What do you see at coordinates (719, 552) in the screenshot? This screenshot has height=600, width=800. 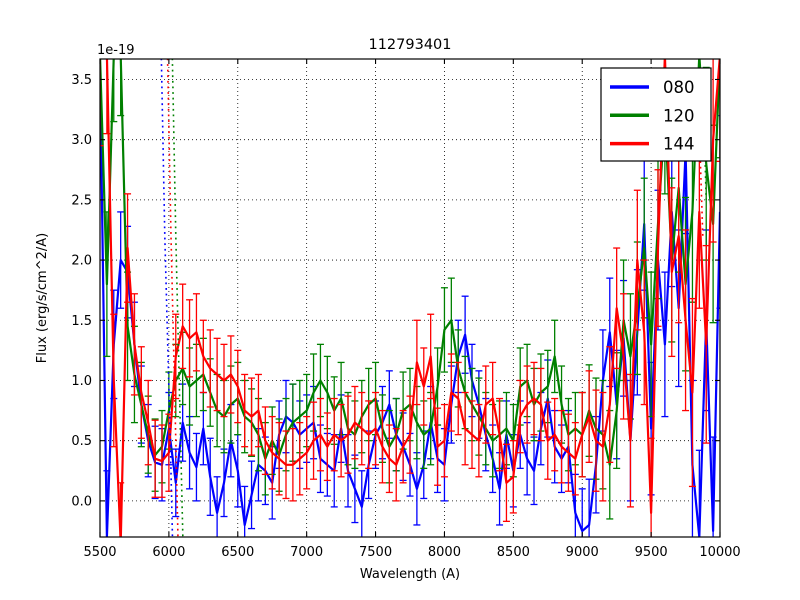 I see `x-tick-label-10000: 10000` at bounding box center [719, 552].